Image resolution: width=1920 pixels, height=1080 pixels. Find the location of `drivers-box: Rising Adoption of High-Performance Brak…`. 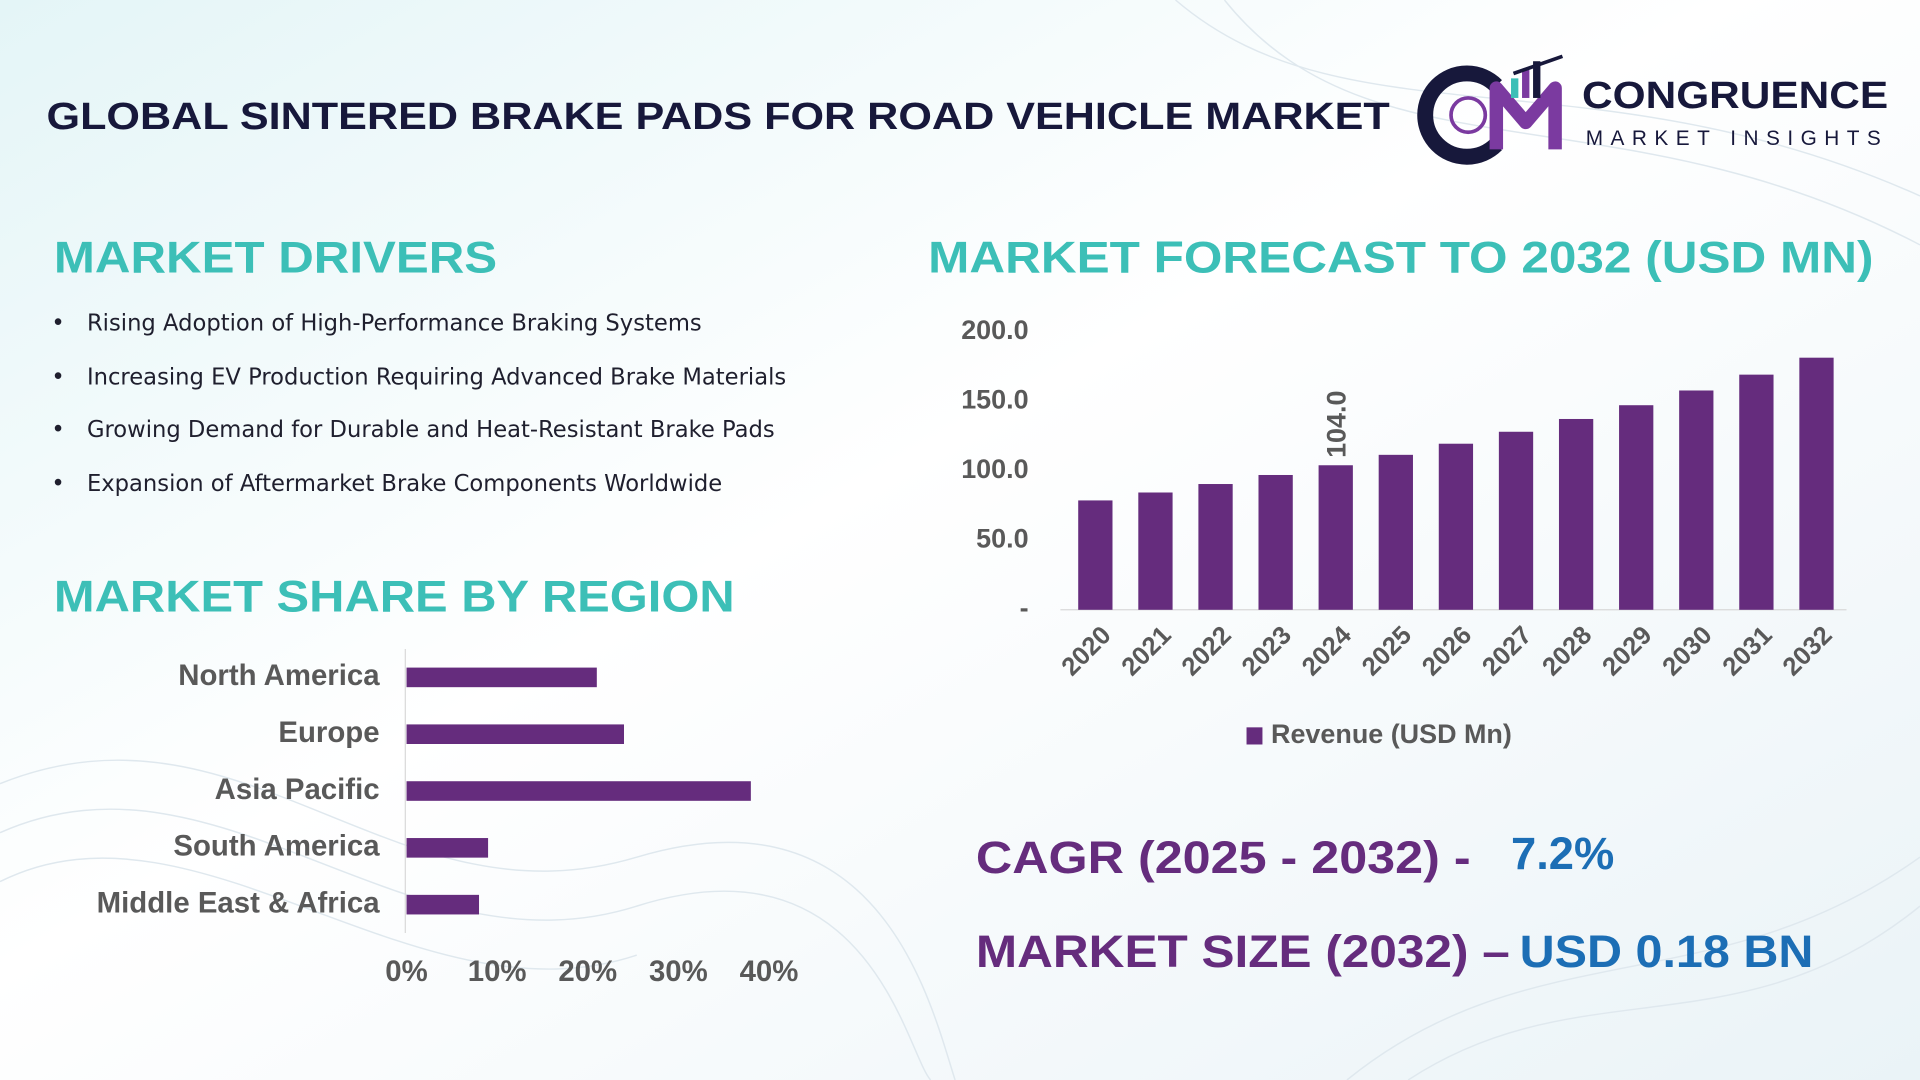

drivers-box: Rising Adoption of High-Performance Brak… is located at coordinates (472, 429).